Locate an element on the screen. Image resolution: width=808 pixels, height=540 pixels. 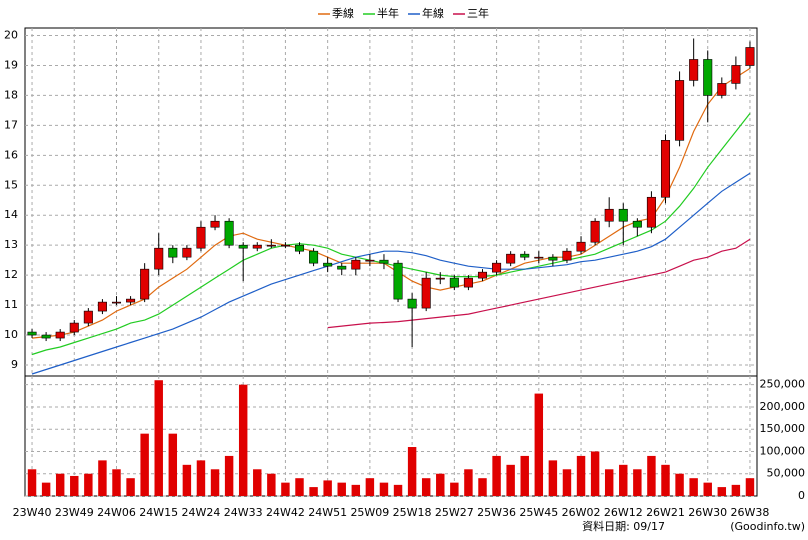
x-tick-label: 24W15 is located at coordinates (158, 512).